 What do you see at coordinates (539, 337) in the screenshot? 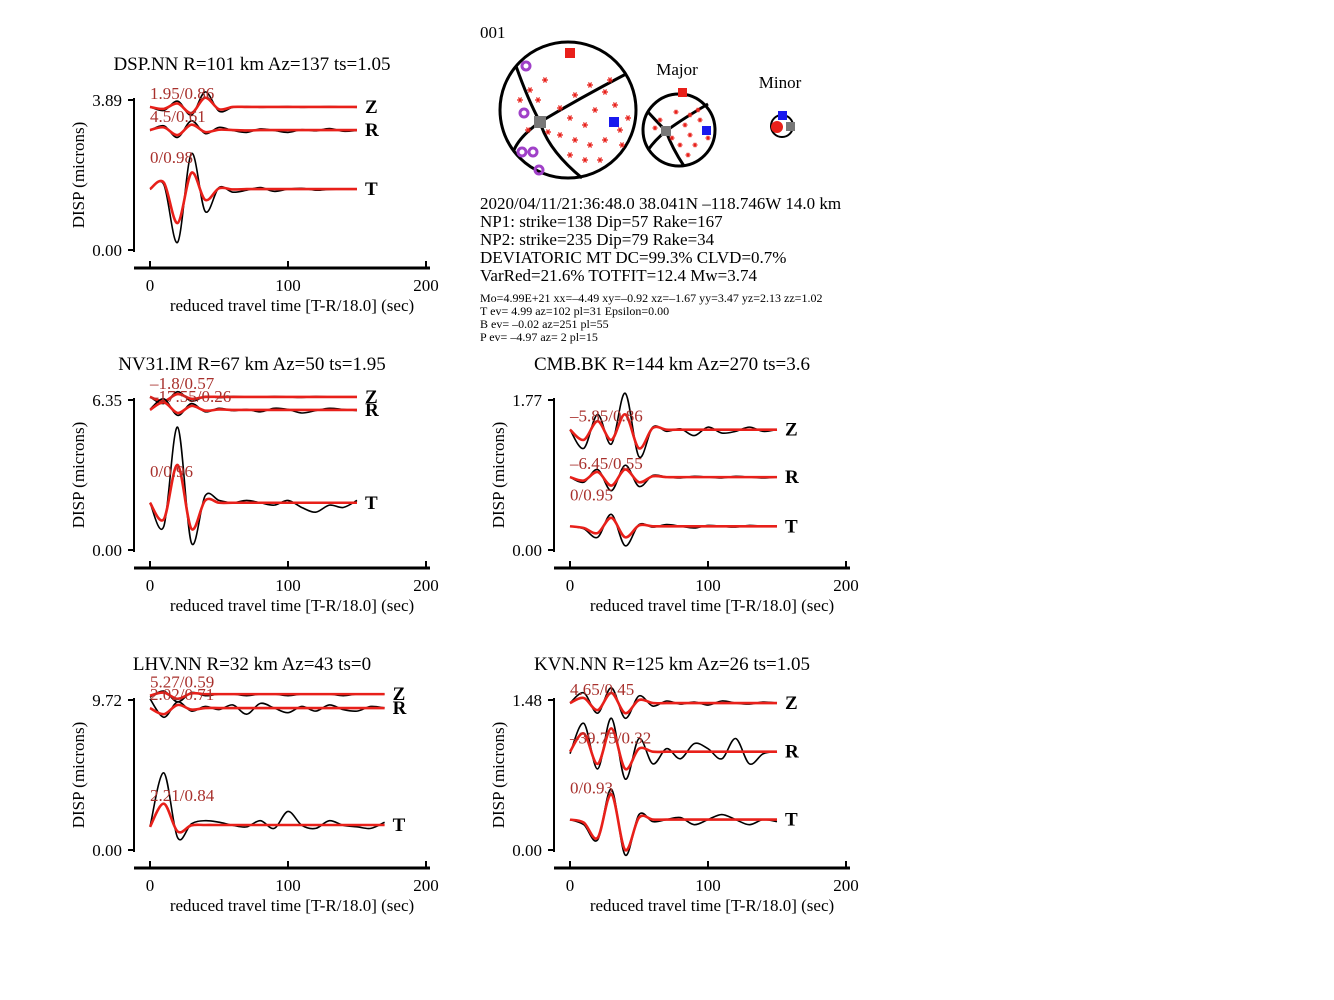
I see `solution-detail-line: P ev= –4.97 az= 2 pl=15` at bounding box center [539, 337].